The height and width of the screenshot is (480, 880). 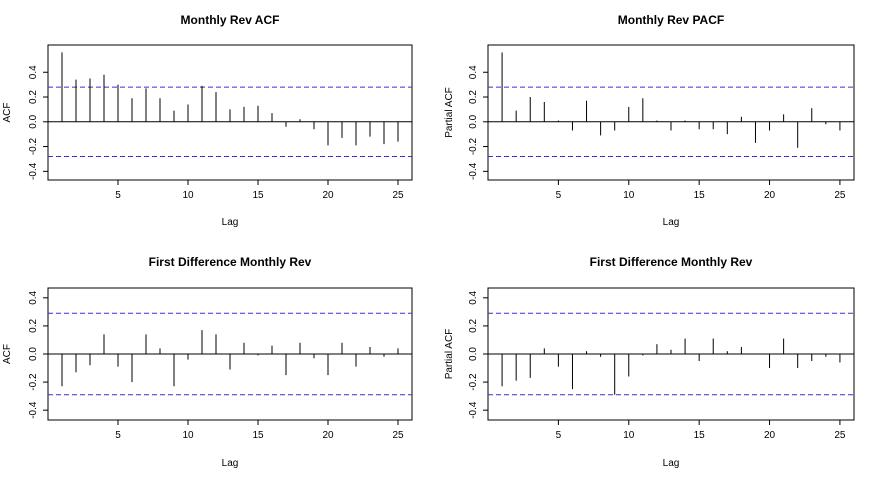 I want to click on chart-title: Monthly Rev PACF, so click(x=671, y=20).